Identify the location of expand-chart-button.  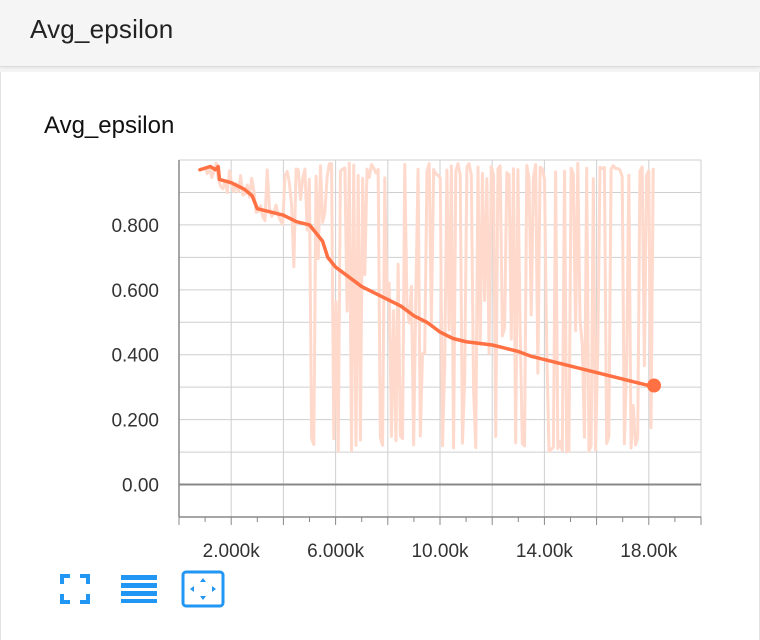
(75, 589).